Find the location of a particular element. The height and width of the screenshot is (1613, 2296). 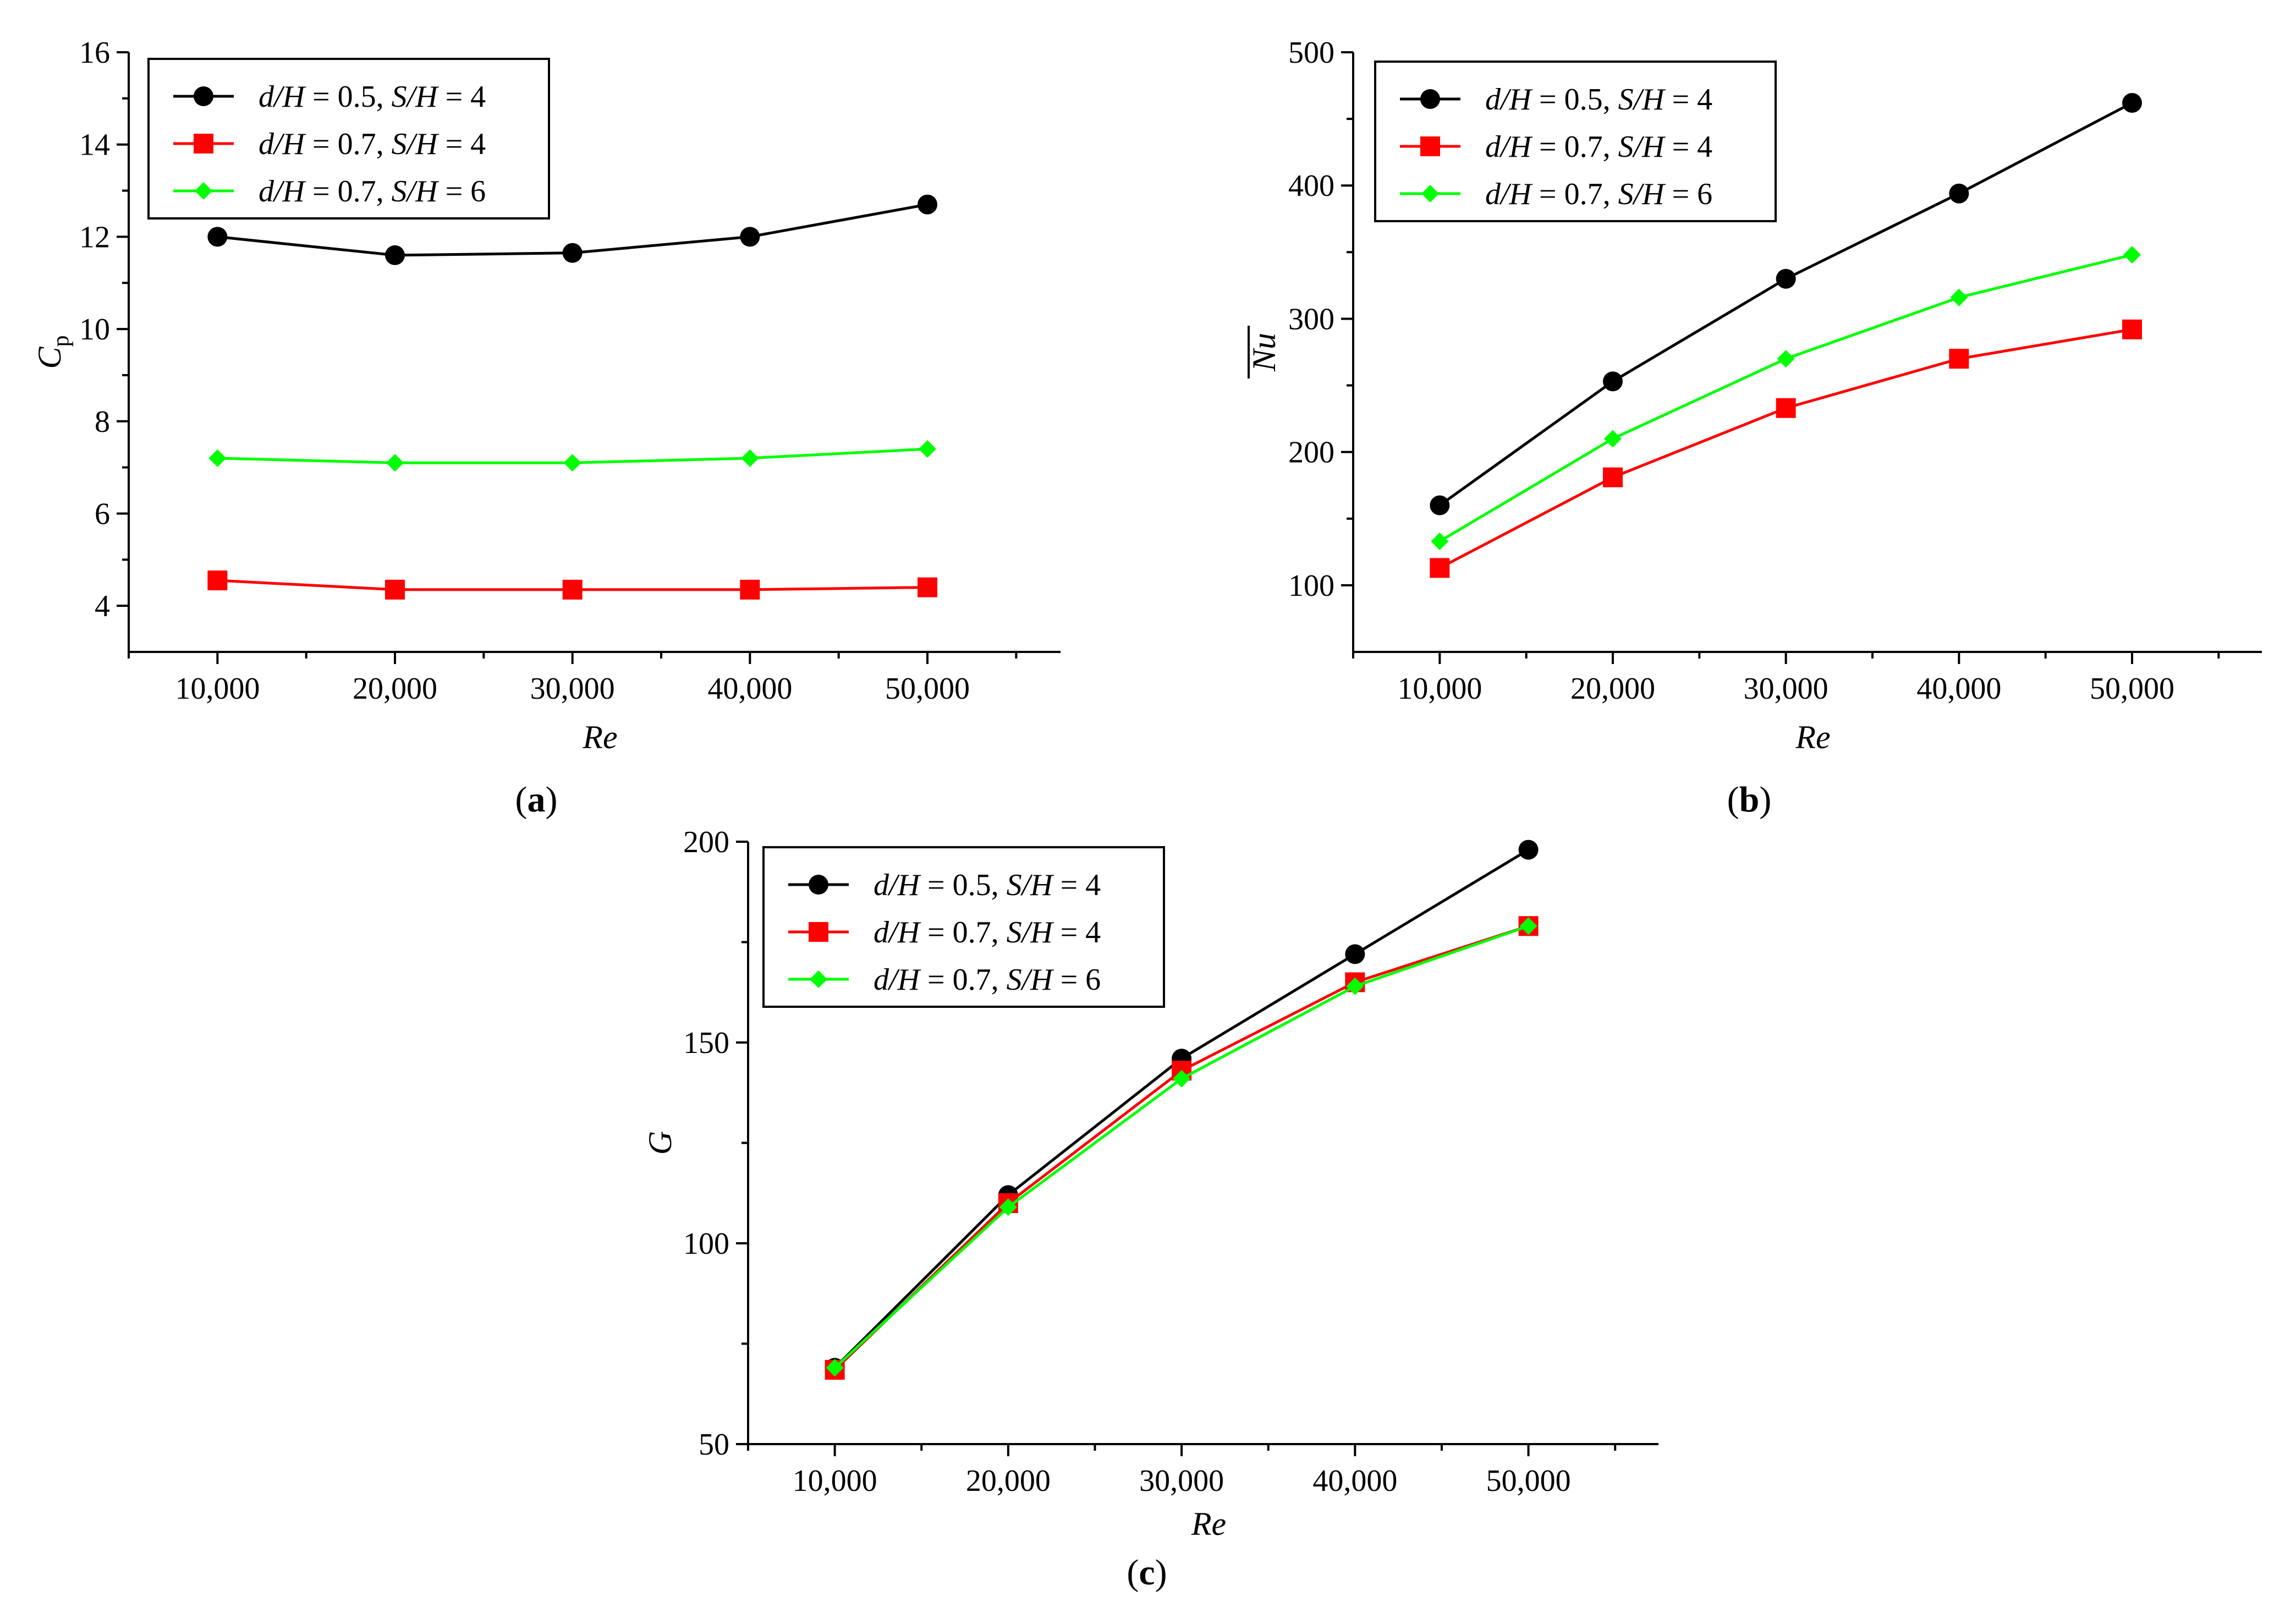

y-tick-label: 6 is located at coordinates (102, 514).